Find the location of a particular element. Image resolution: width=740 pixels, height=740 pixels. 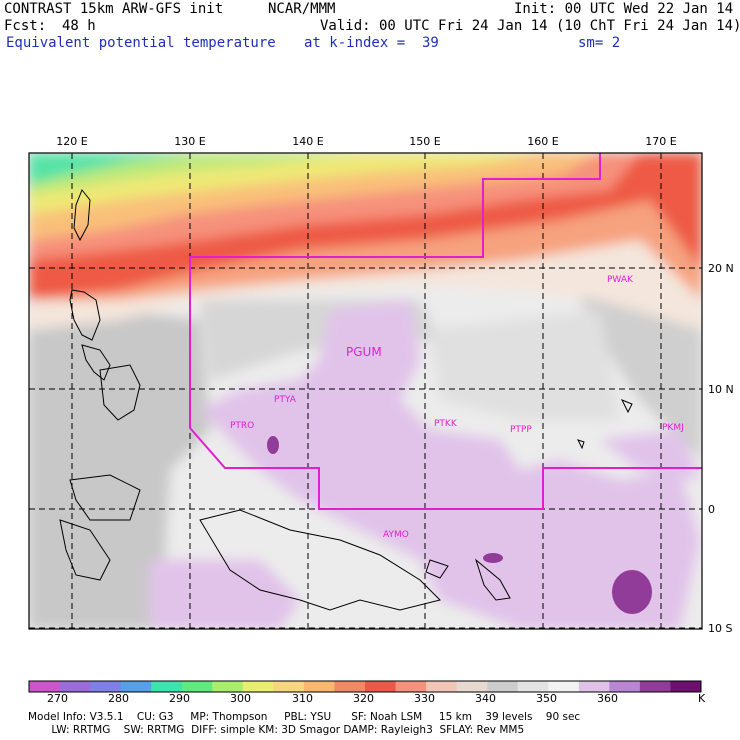

lon-label: 140 E is located at coordinates (307, 141).